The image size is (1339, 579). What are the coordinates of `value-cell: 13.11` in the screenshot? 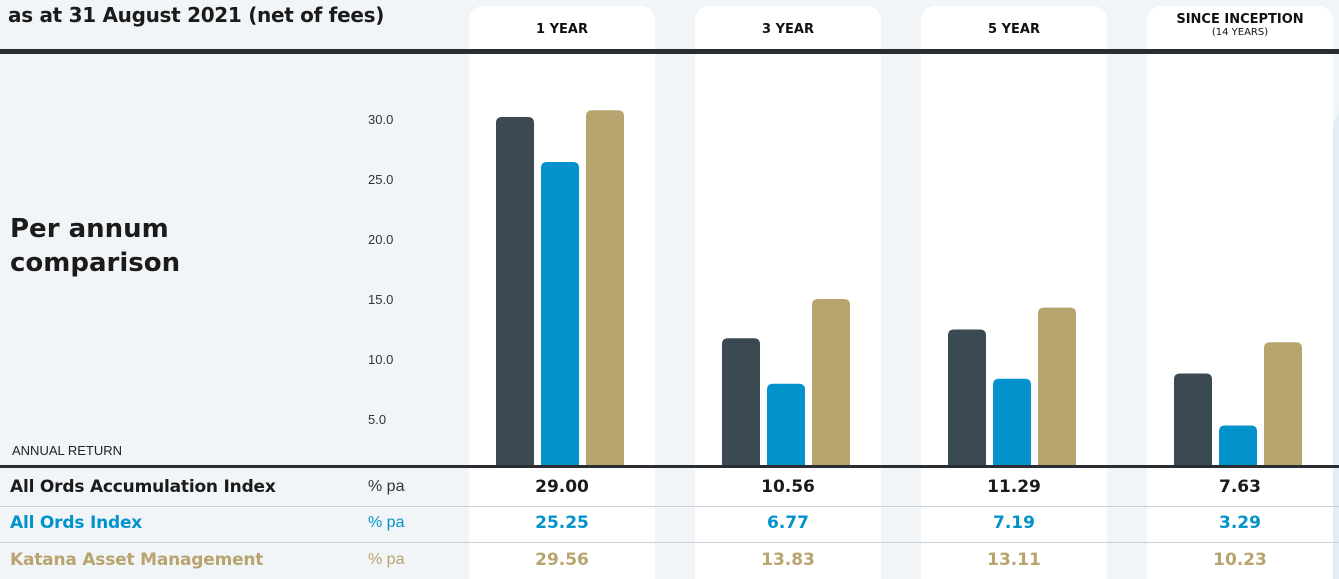 It's located at (1014, 560).